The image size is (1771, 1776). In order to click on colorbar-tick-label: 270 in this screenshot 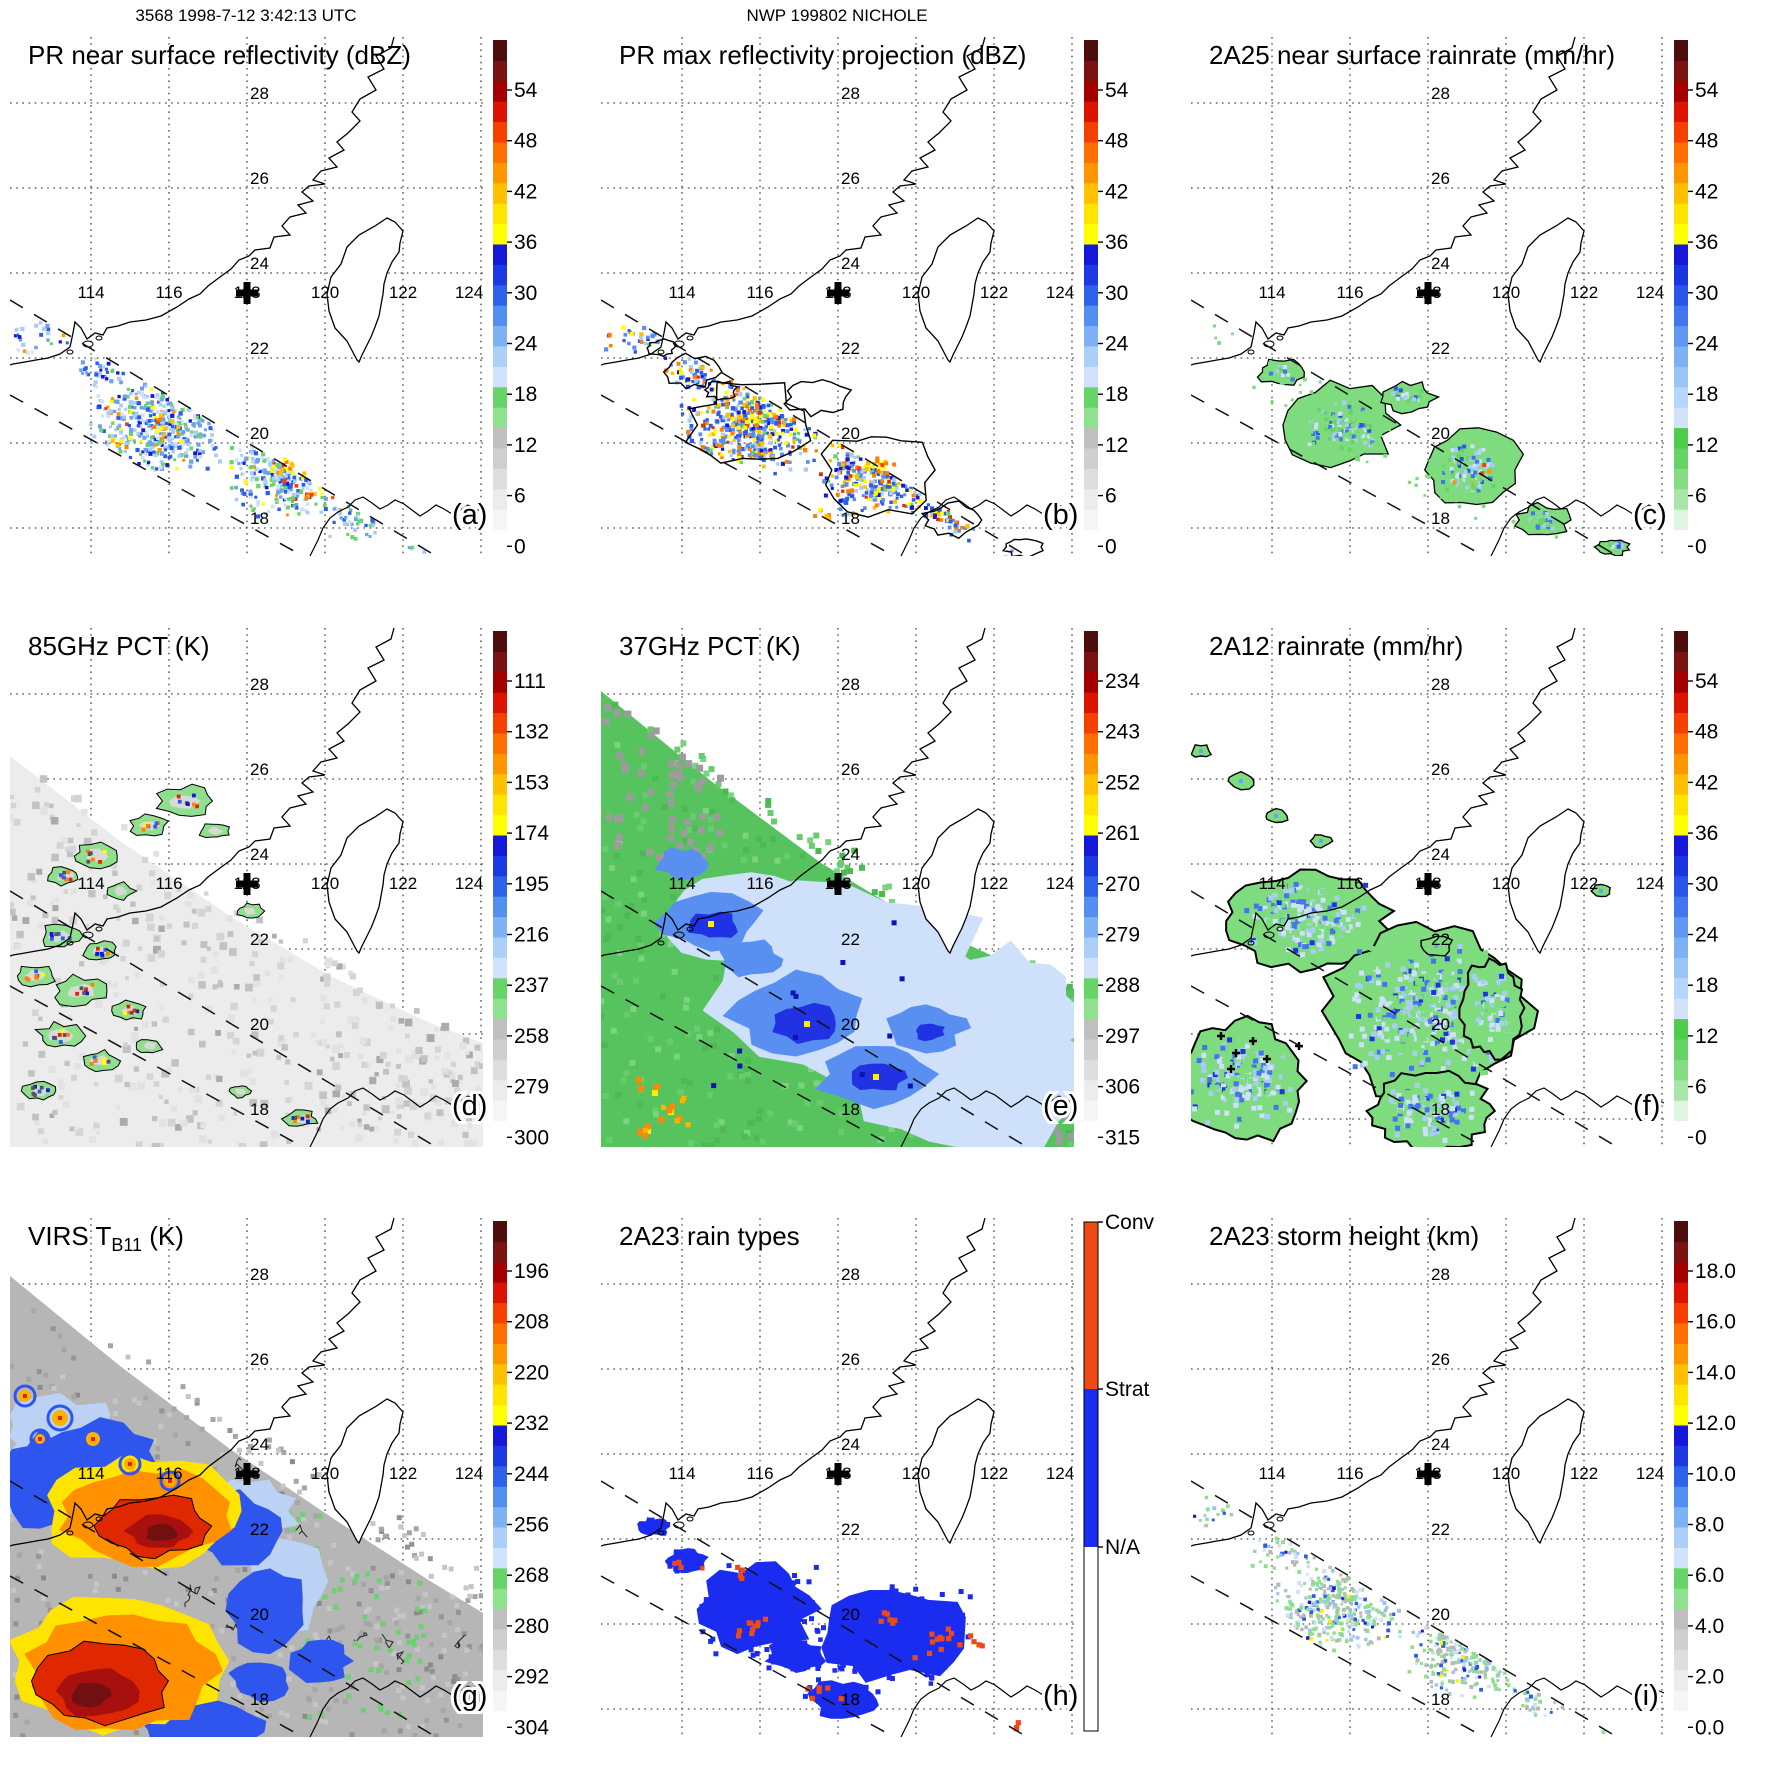, I will do `click(1122, 883)`.